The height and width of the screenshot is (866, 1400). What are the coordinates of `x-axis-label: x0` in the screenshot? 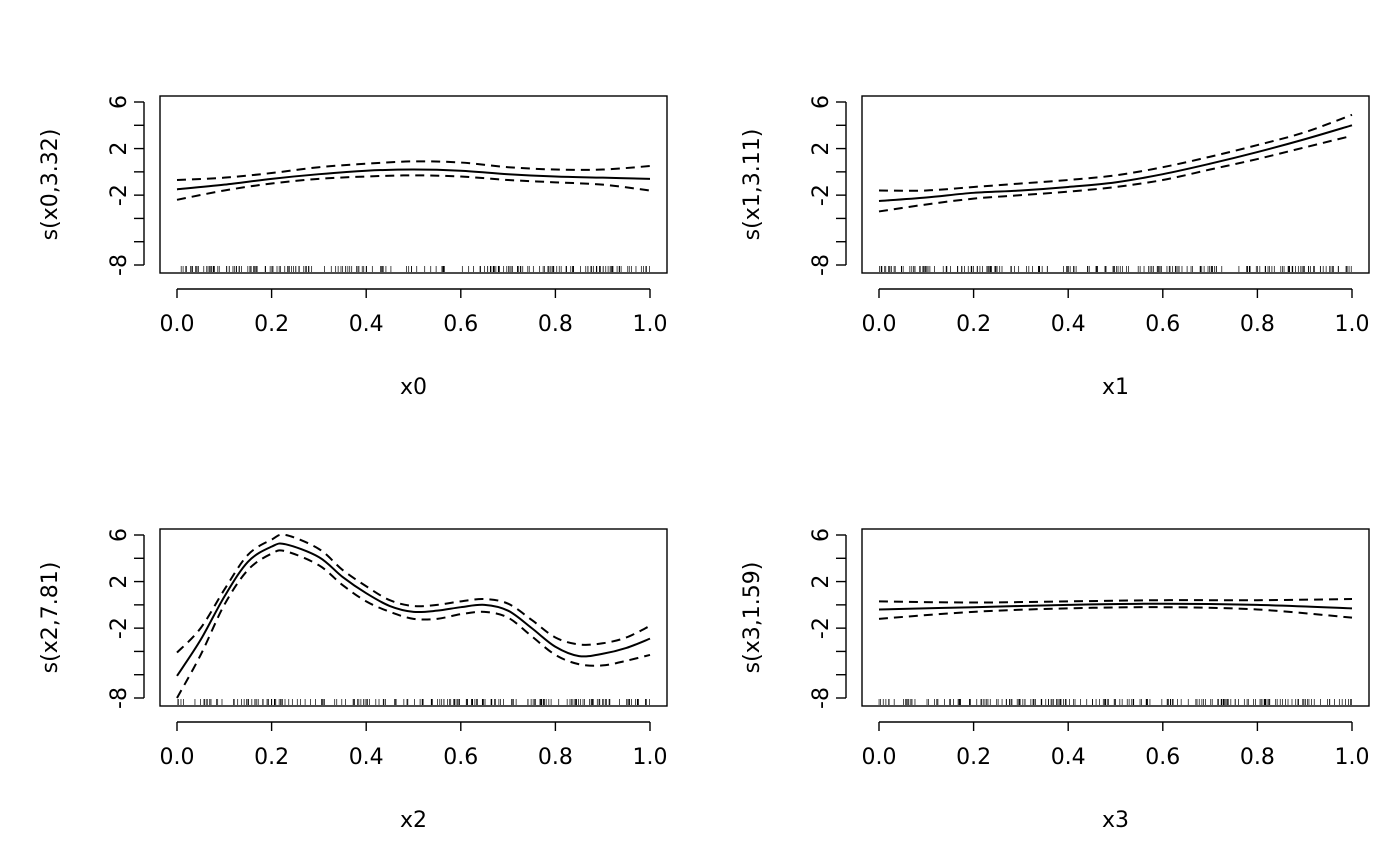 It's located at (413, 387).